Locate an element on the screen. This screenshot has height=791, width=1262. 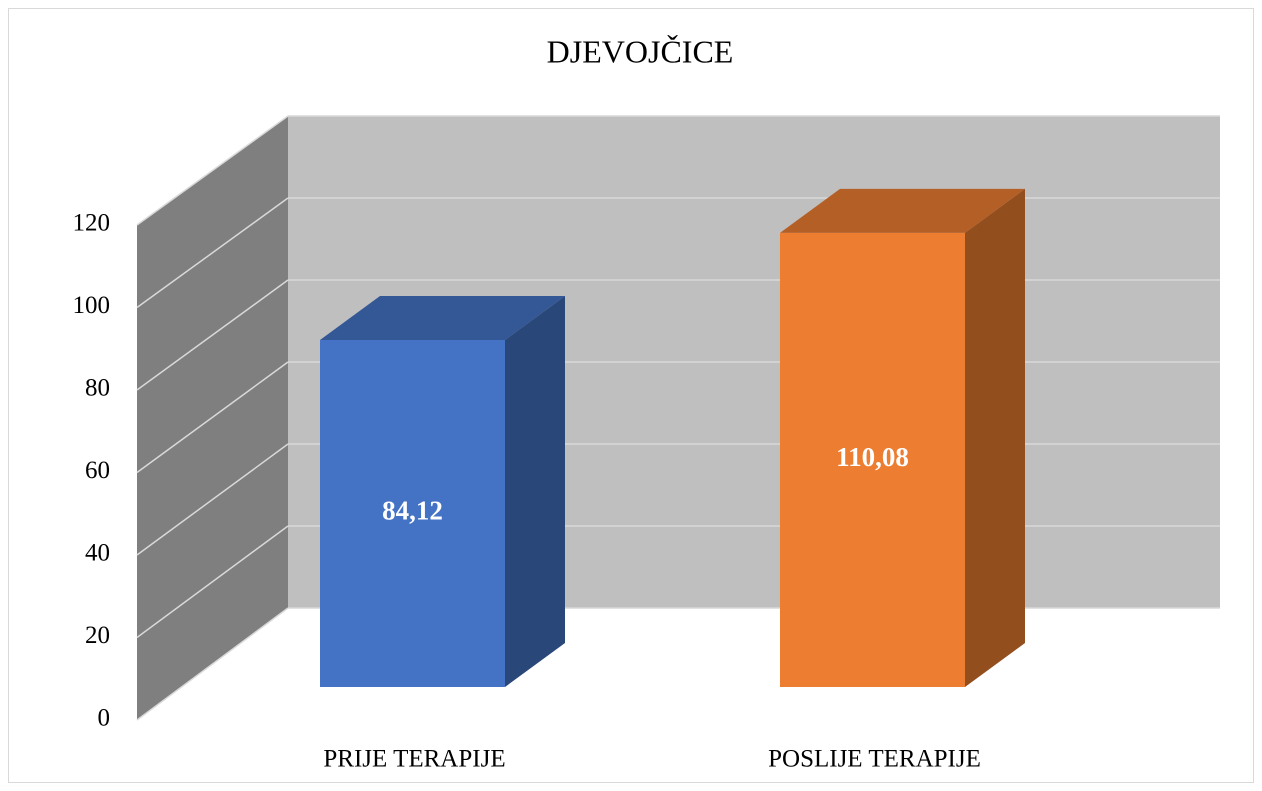
y-tick-label: 100 is located at coordinates (92, 305).